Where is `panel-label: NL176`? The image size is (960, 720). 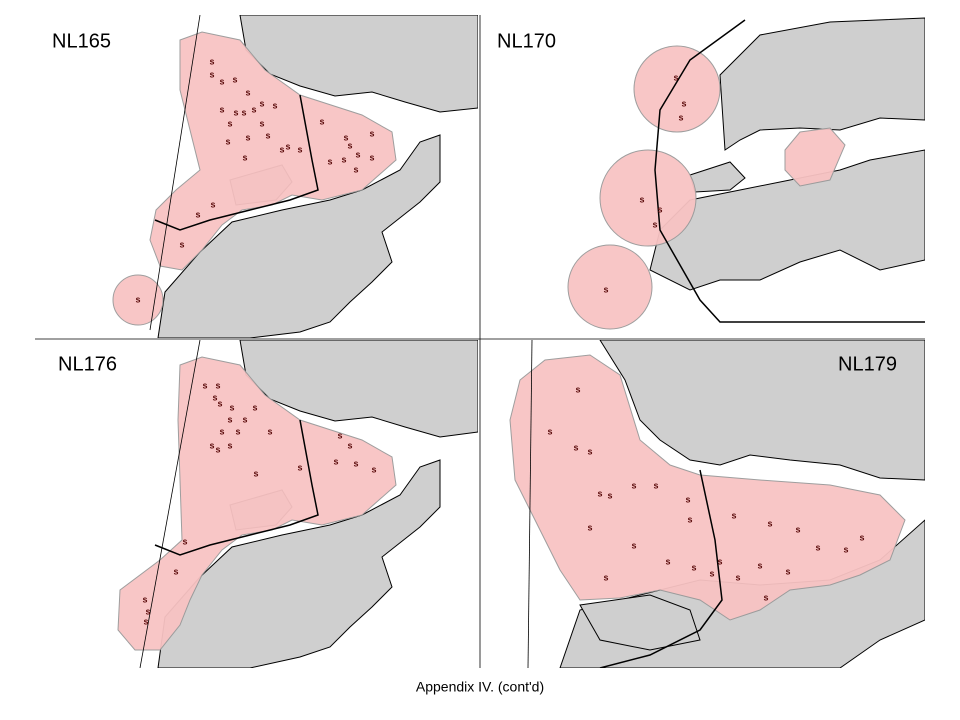
panel-label: NL176 is located at coordinates (87, 364).